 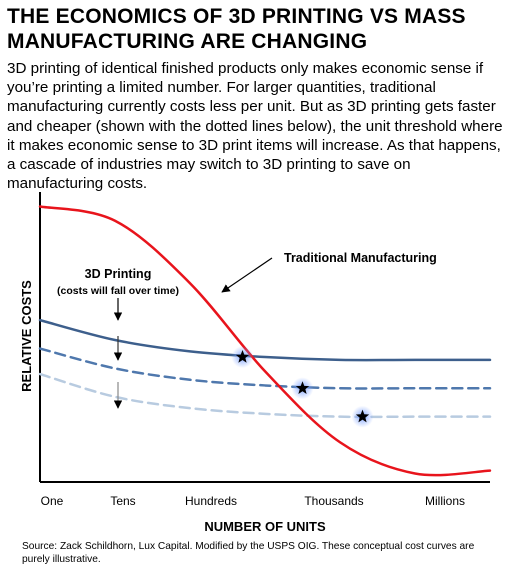 I want to click on x-tick-one: One, so click(x=52, y=501).